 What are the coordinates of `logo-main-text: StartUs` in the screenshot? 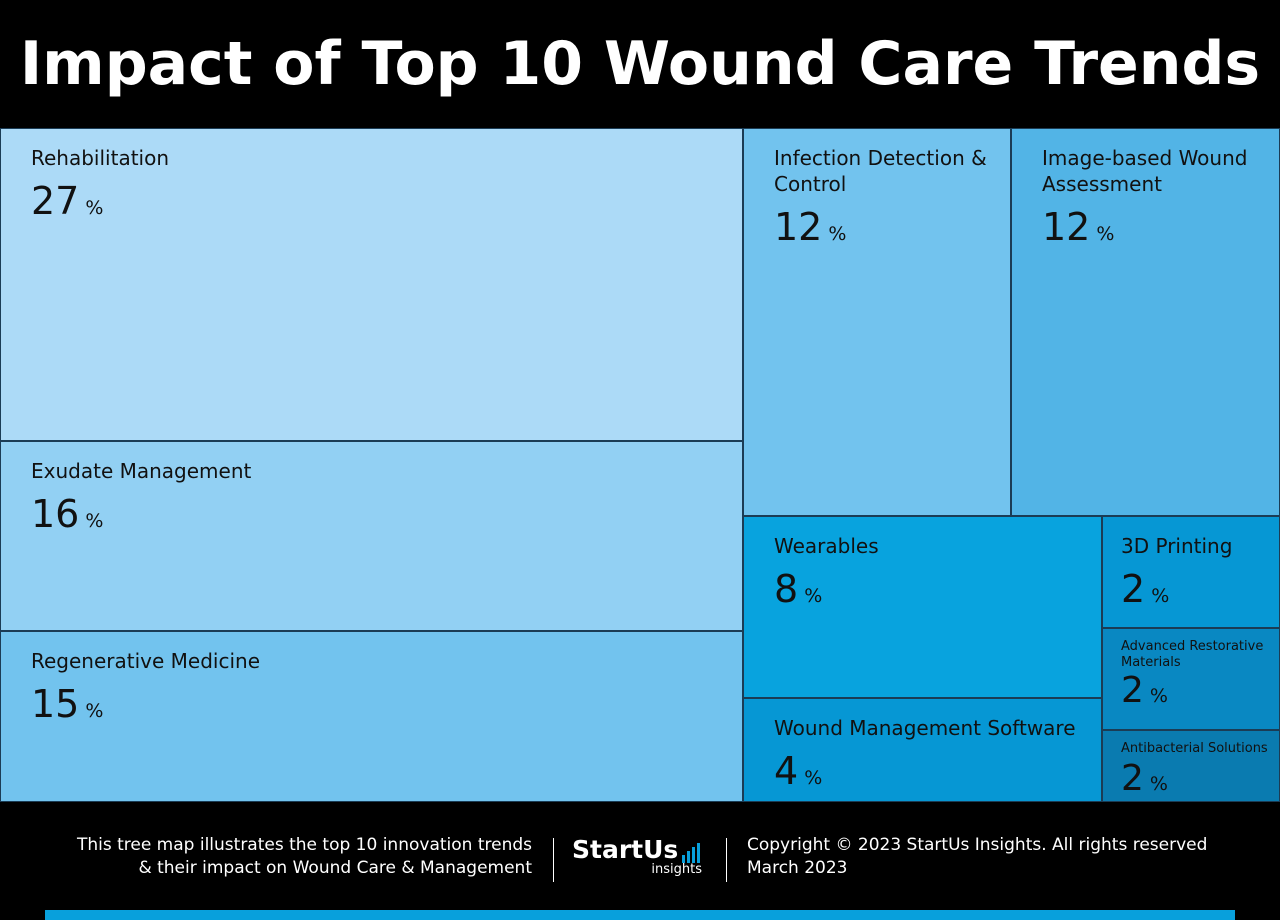 It's located at (625, 849).